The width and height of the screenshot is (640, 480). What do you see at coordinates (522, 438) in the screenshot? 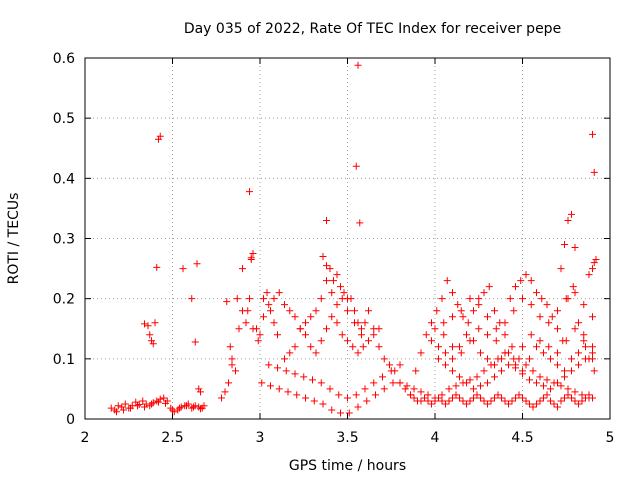
I see `x-tick-label: 4.5` at bounding box center [522, 438].